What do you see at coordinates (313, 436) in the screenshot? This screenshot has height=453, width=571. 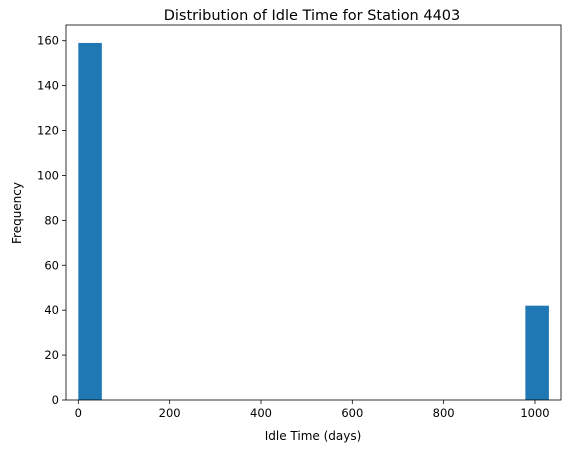 I see `x-axis-label: Idle Time (days)` at bounding box center [313, 436].